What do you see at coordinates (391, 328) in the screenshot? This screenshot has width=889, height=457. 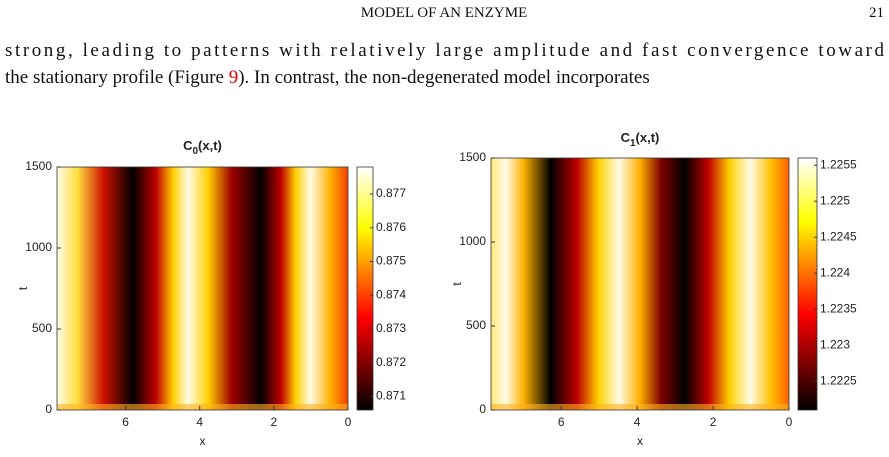 I see `colorbar-tick-label: 0.873` at bounding box center [391, 328].